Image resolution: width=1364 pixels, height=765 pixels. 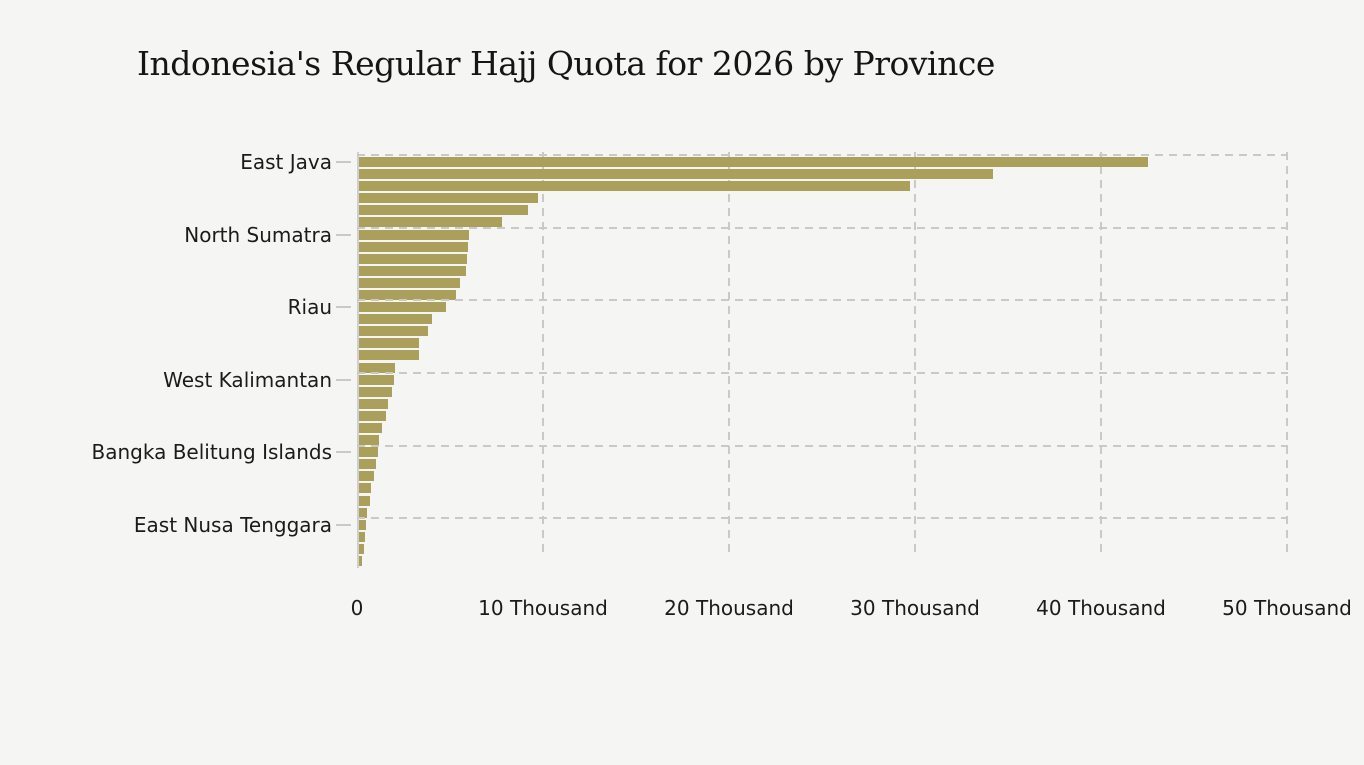 I want to click on y-tick-label: Riau, so click(x=309, y=307).